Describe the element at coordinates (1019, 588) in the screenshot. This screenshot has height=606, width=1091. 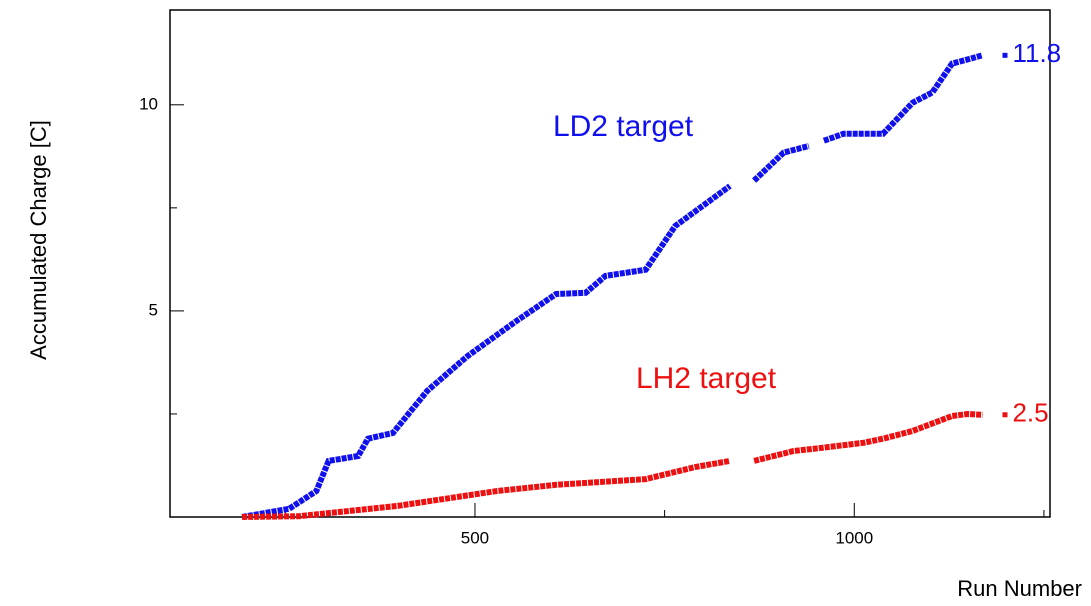
I see `x-axis-title: Run Number` at that location.